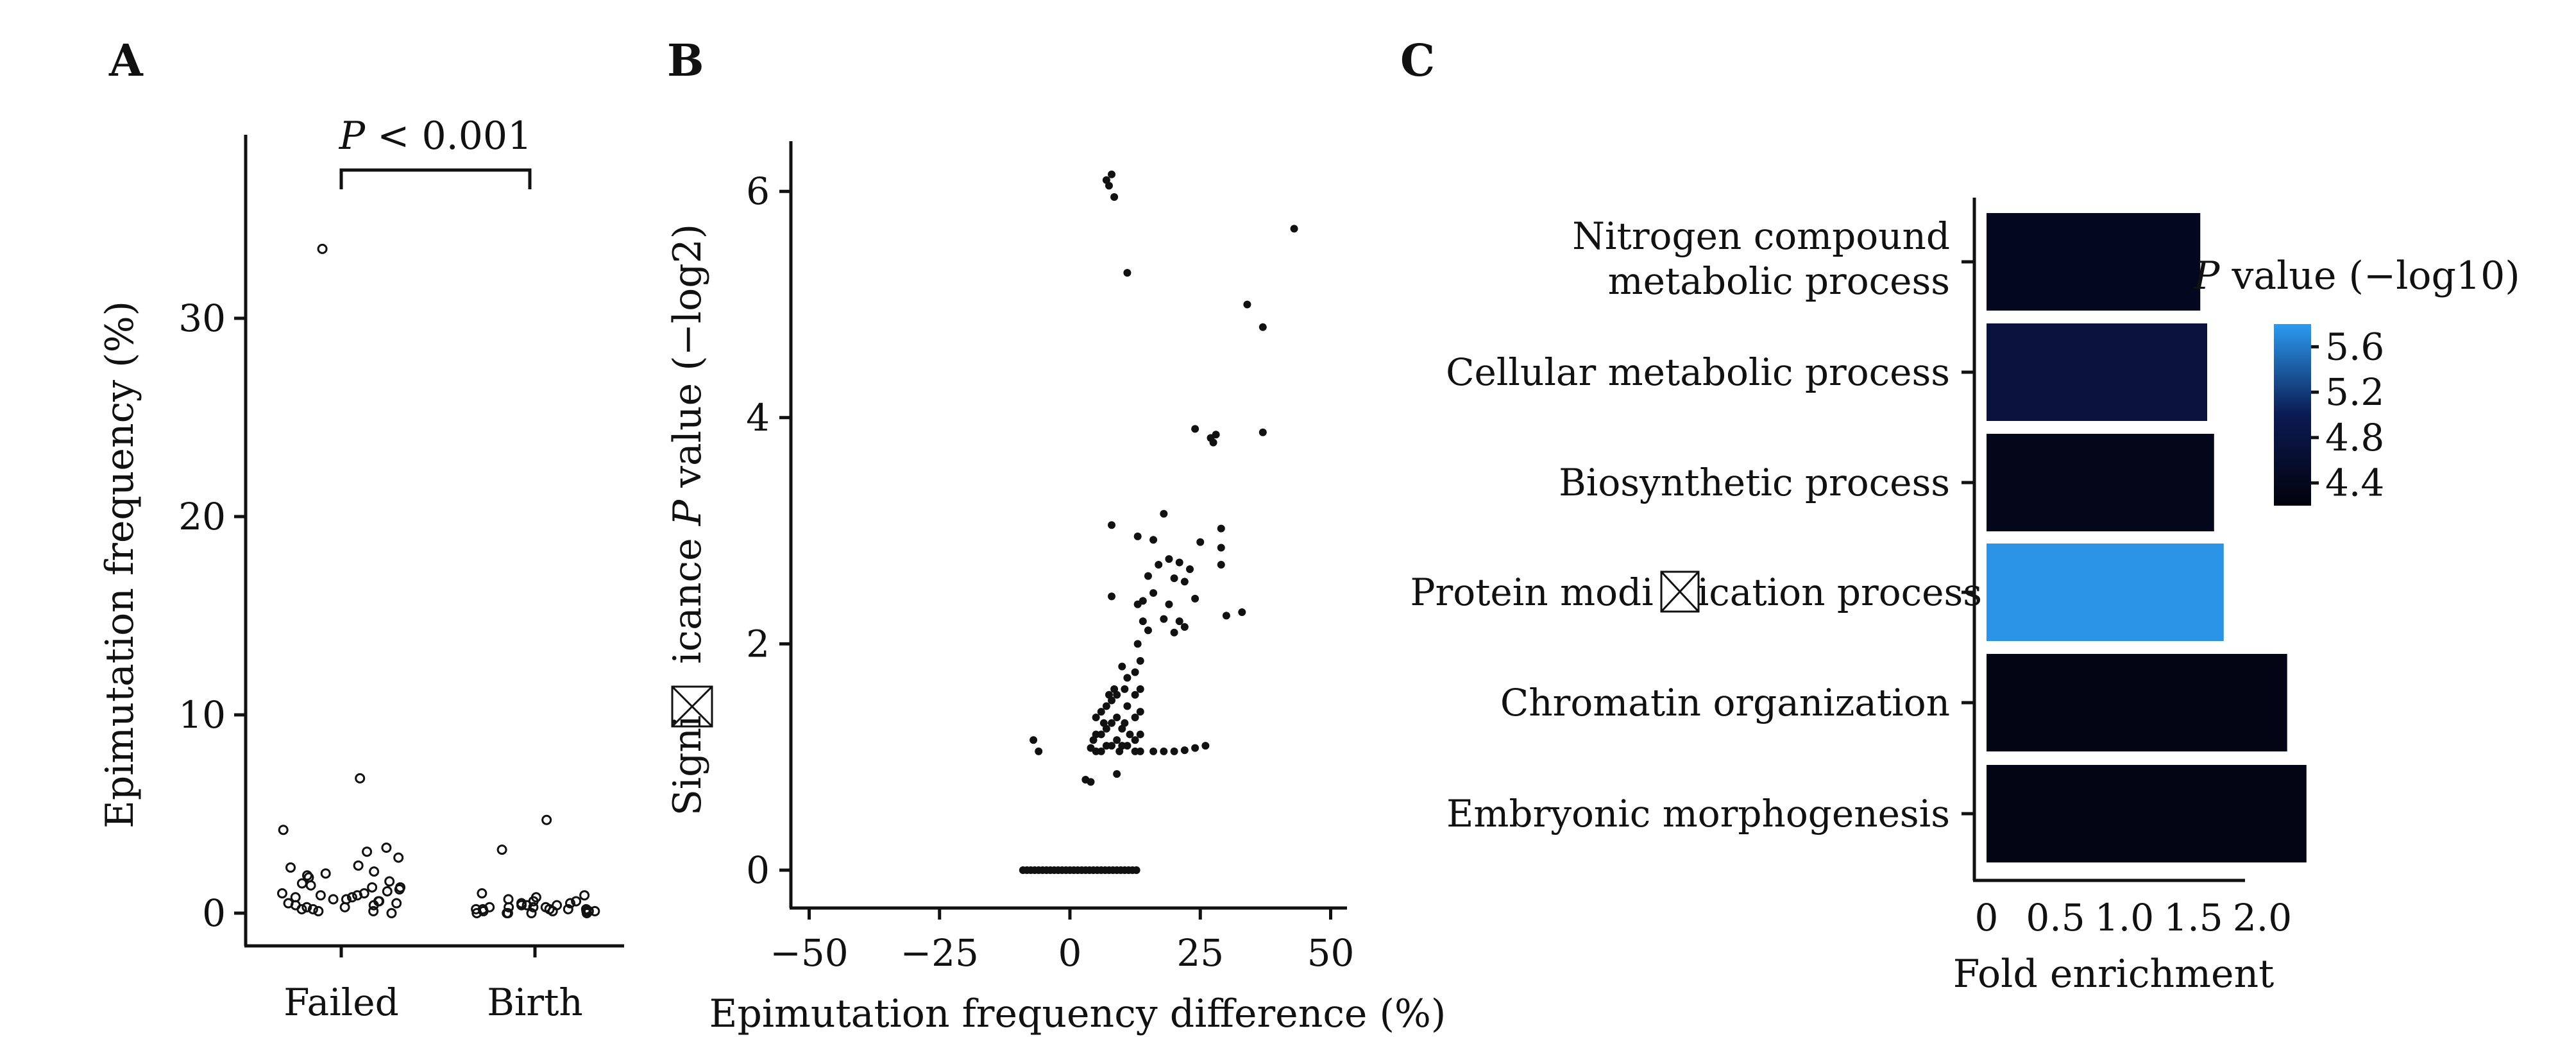  What do you see at coordinates (1077, 1013) in the screenshot?
I see `panel-b-x-label: Epimutation frequency difference (%)` at bounding box center [1077, 1013].